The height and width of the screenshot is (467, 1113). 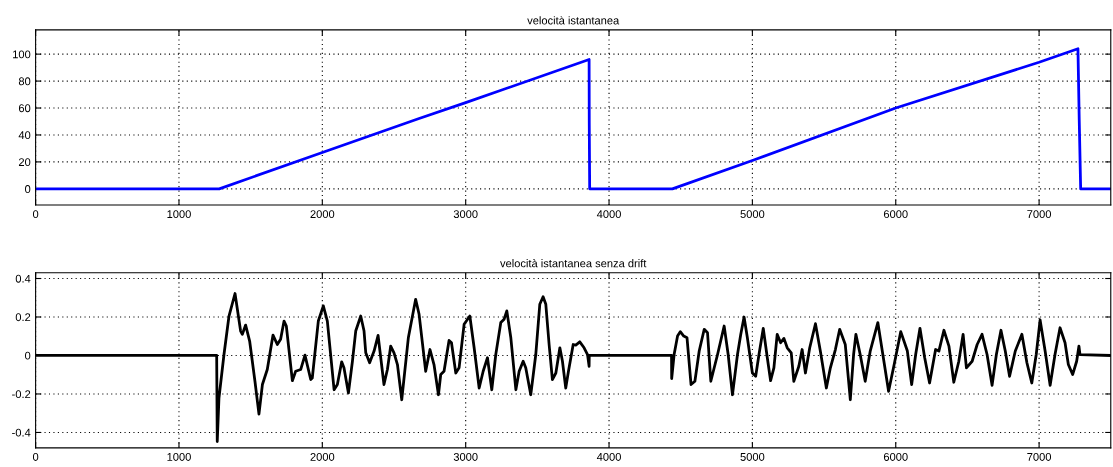 I want to click on y-tick-label: 20, so click(x=24, y=162).